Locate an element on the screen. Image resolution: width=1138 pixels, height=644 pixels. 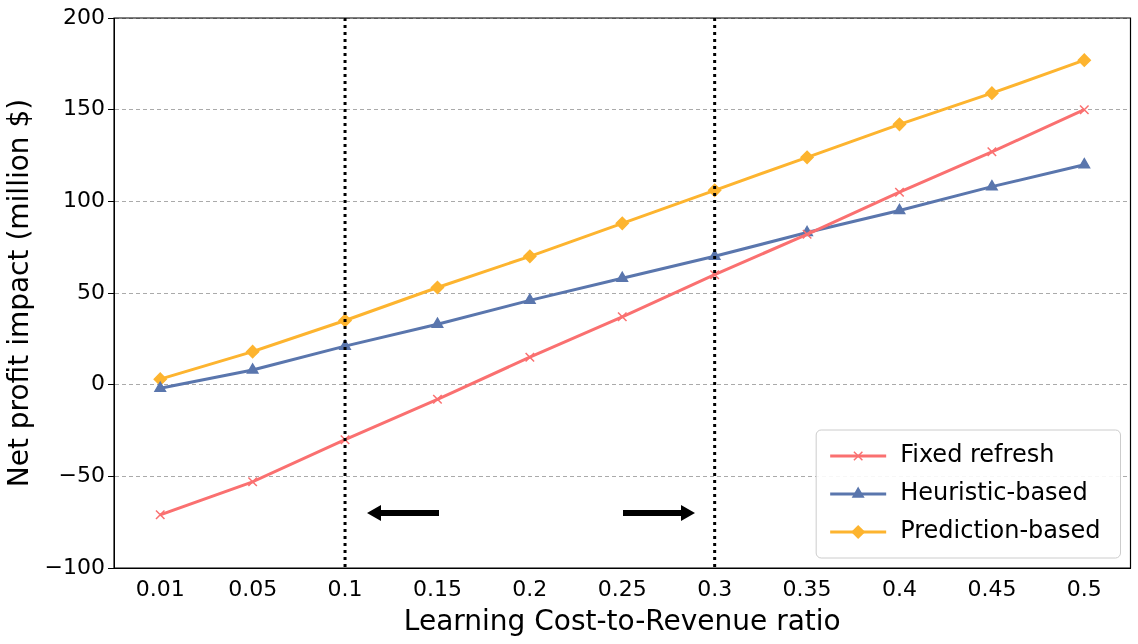
x-tick-label: 0.05 is located at coordinates (253, 588).